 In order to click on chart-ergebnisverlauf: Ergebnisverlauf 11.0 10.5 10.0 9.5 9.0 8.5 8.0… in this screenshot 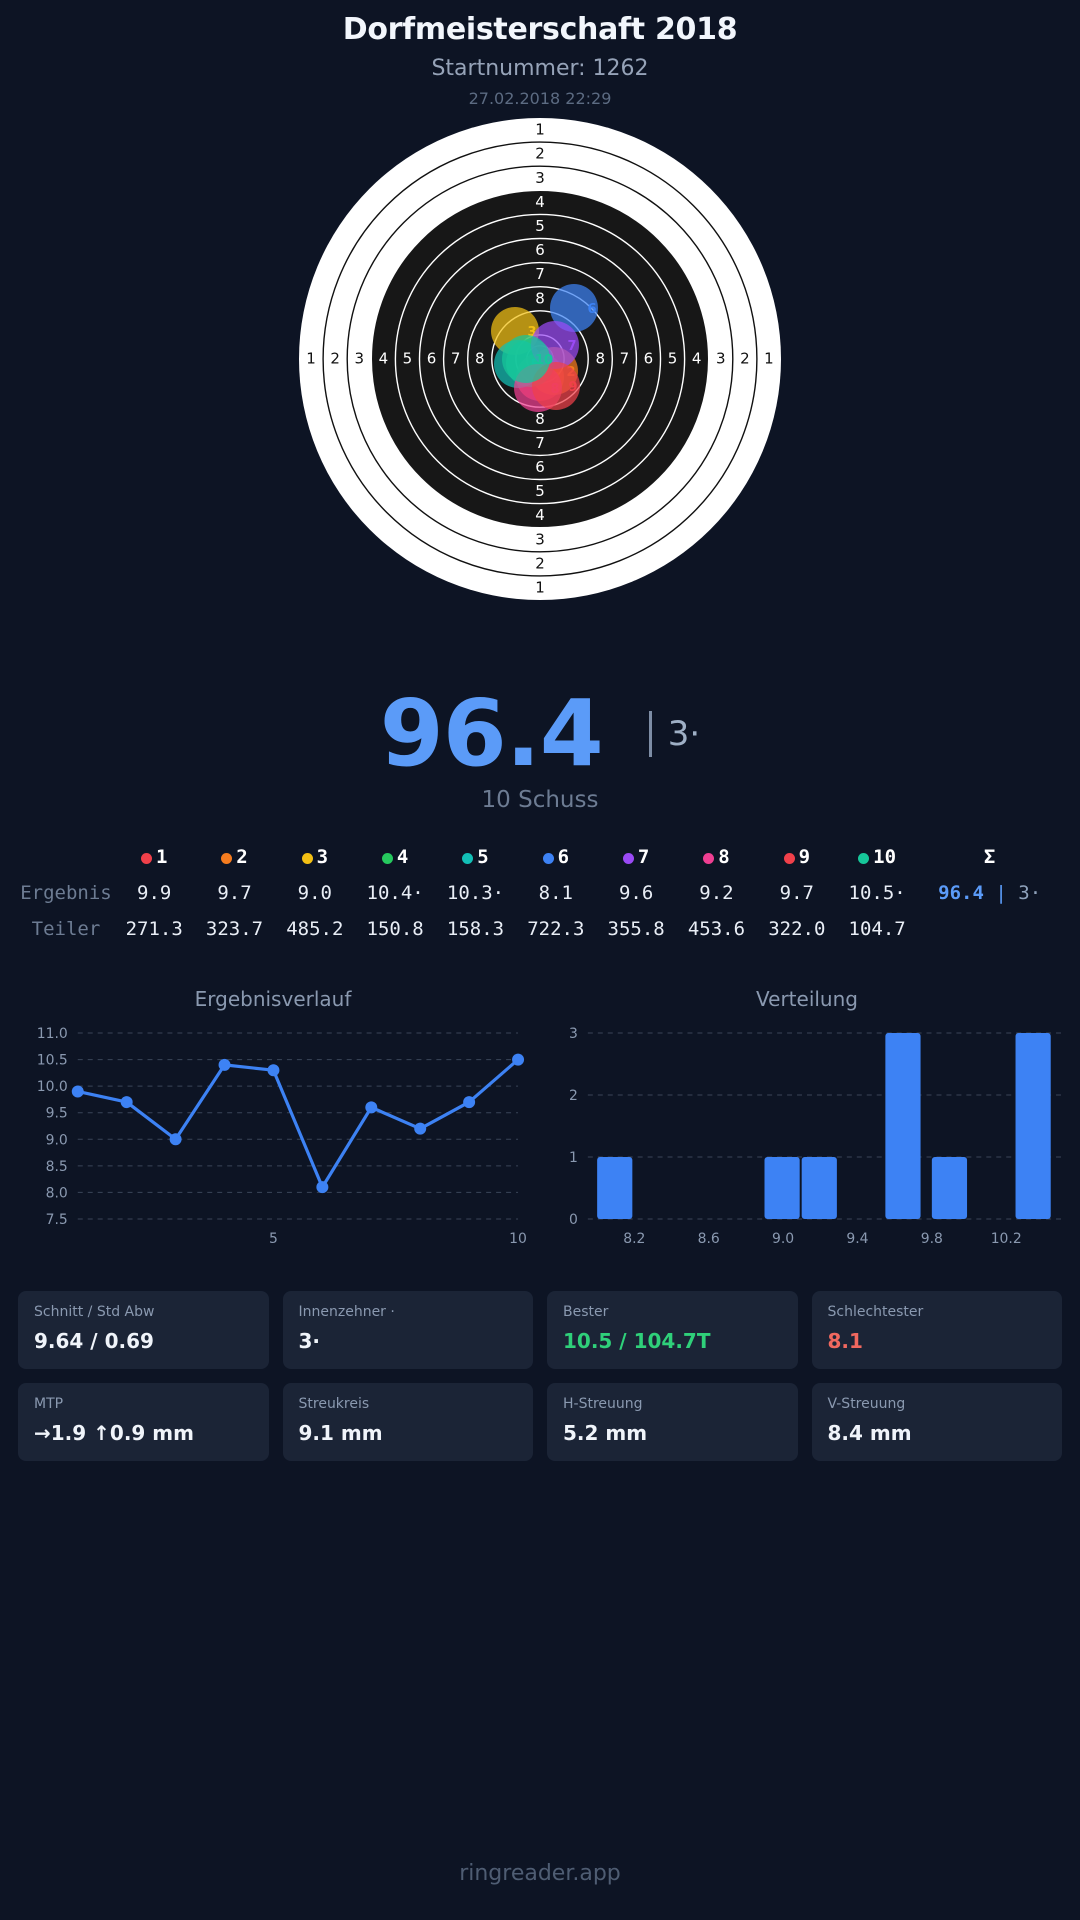, I will do `click(273, 1121)`.